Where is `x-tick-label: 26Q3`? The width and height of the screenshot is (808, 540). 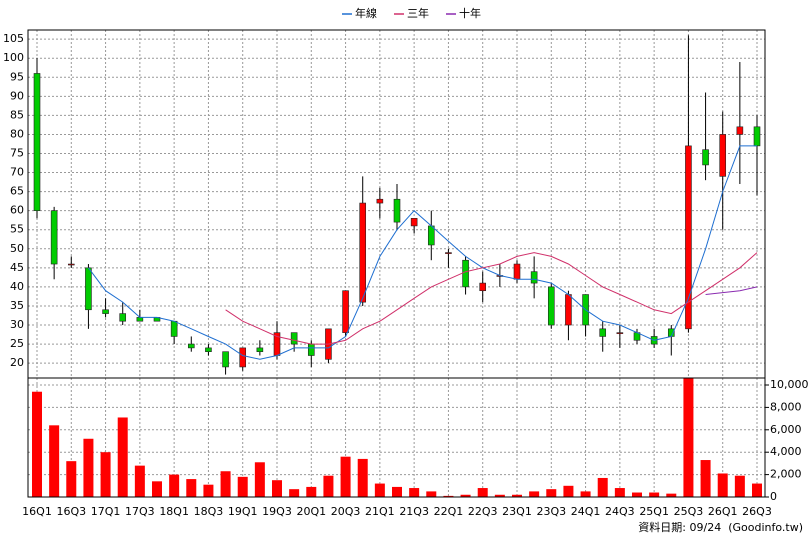 x-tick-label: 26Q3 is located at coordinates (757, 511).